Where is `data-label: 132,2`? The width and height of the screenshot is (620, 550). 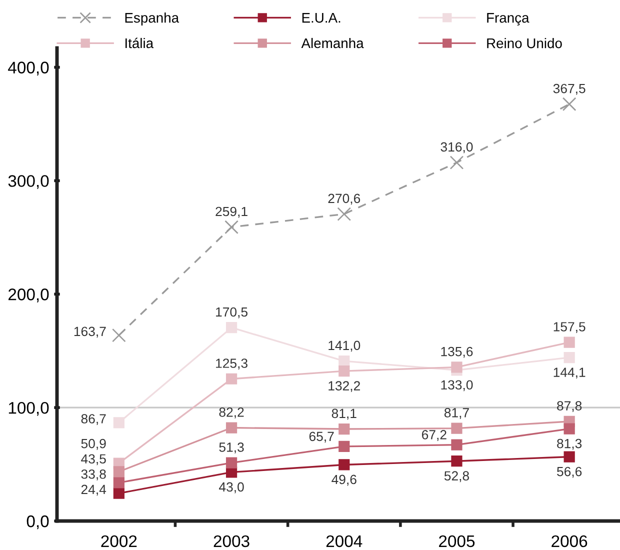 data-label: 132,2 is located at coordinates (344, 386).